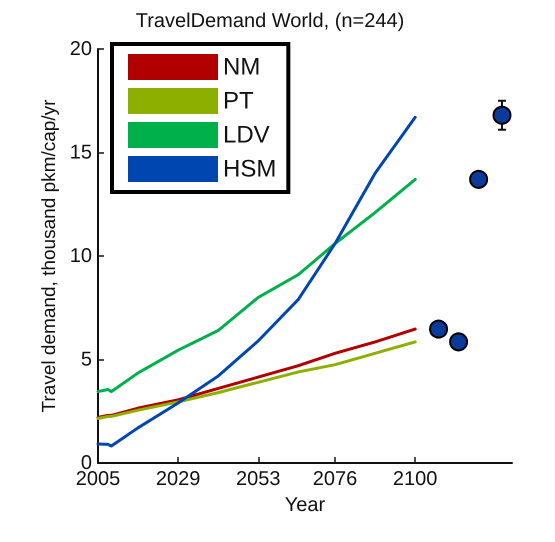  Describe the element at coordinates (238, 101) in the screenshot. I see `legend-label: PT` at that location.